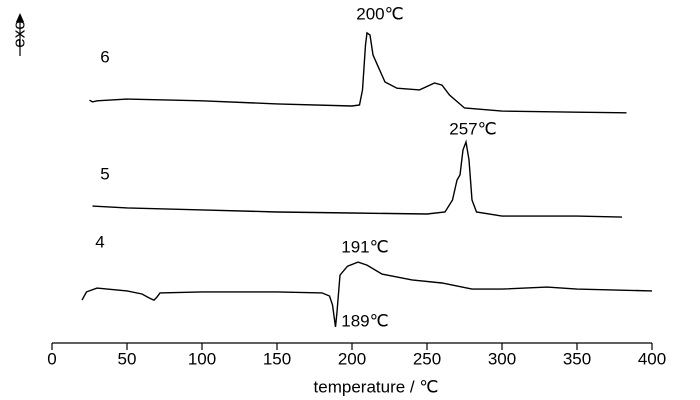  What do you see at coordinates (652, 358) in the screenshot?
I see `x-tick-label: 400` at bounding box center [652, 358].